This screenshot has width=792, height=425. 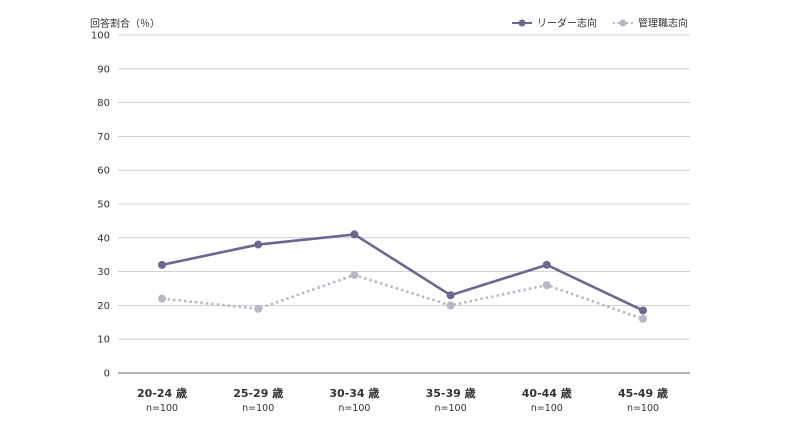 What do you see at coordinates (643, 393) in the screenshot?
I see `x-tick-label: 45-49 歳` at bounding box center [643, 393].